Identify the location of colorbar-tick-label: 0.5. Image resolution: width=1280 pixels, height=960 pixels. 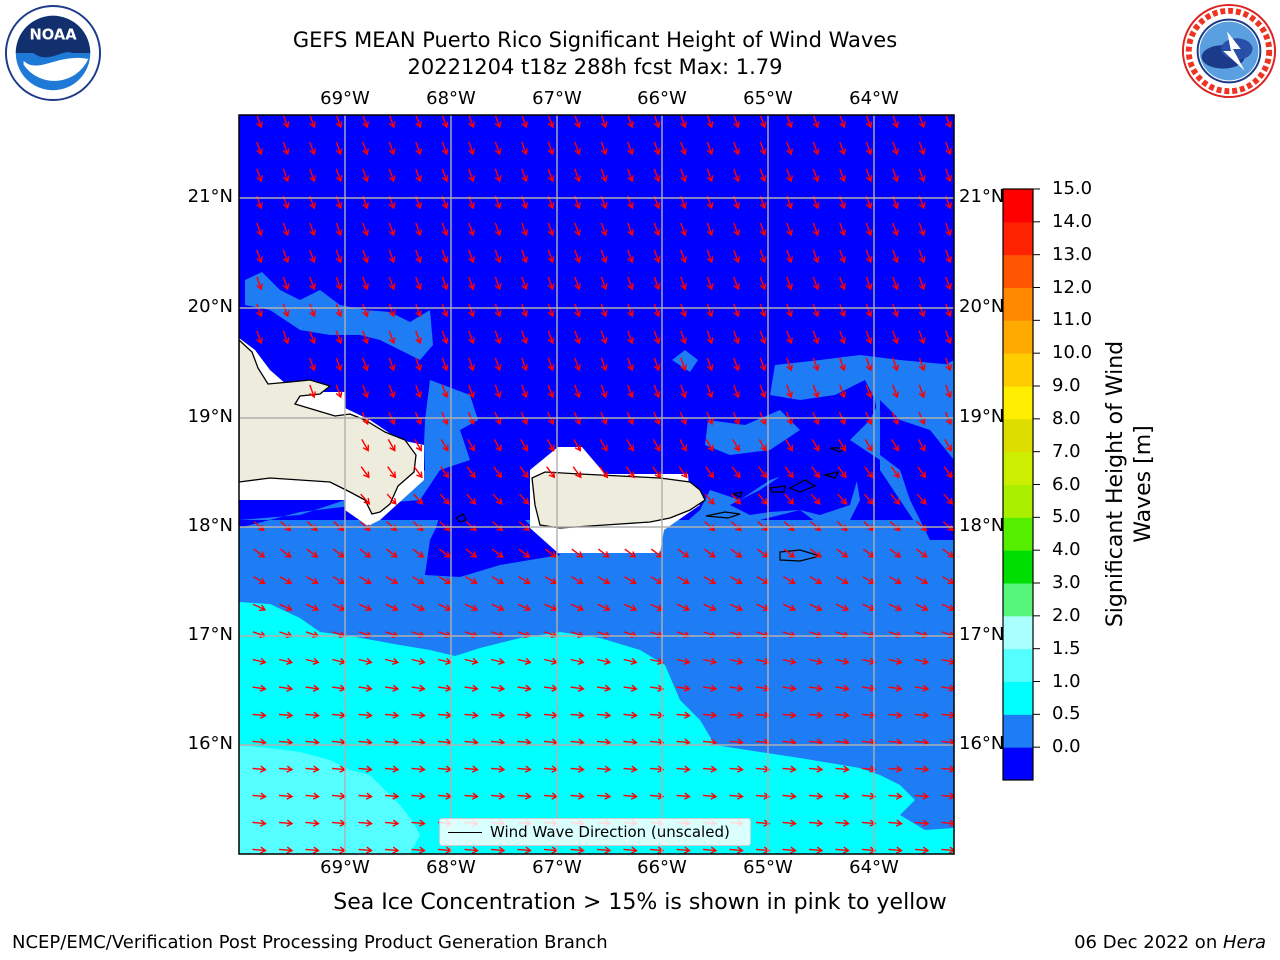
(1066, 714).